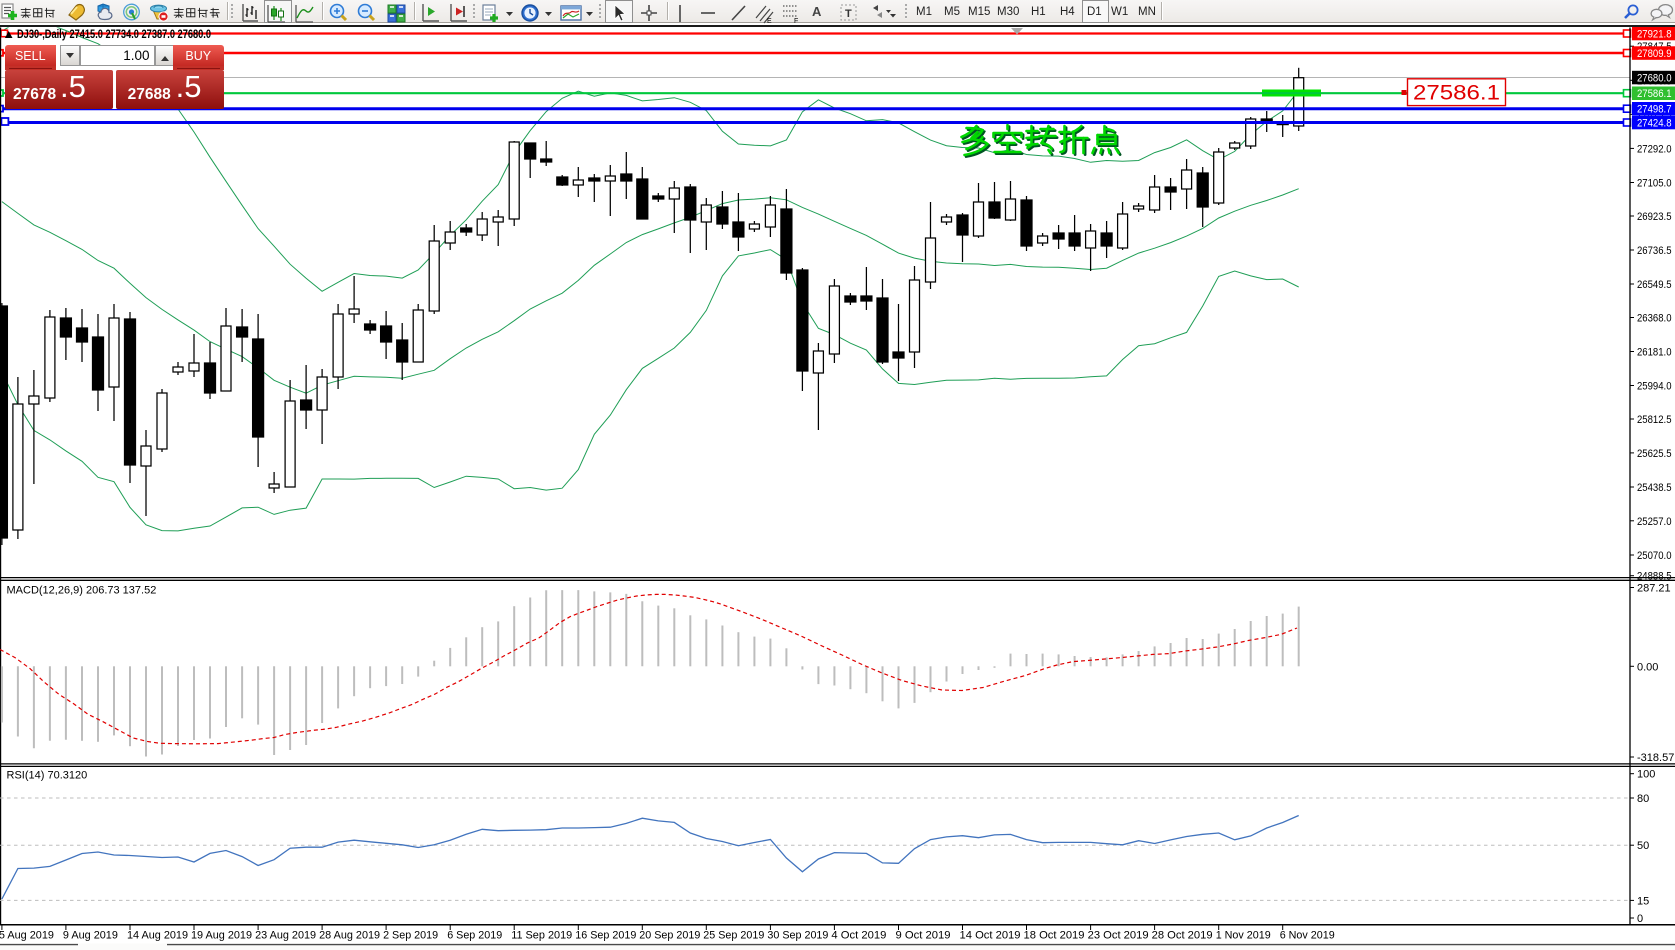 The image size is (1675, 950). Describe the element at coordinates (1118, 936) in the screenshot. I see `svg-text: 23 Oct 2019` at that location.